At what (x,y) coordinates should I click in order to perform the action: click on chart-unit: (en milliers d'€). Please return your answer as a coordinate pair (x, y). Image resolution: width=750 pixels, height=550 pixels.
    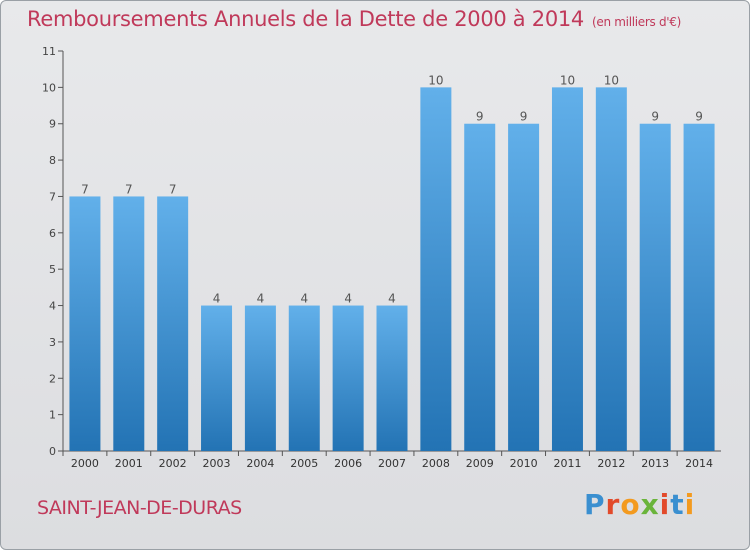
    Looking at the image, I should click on (637, 22).